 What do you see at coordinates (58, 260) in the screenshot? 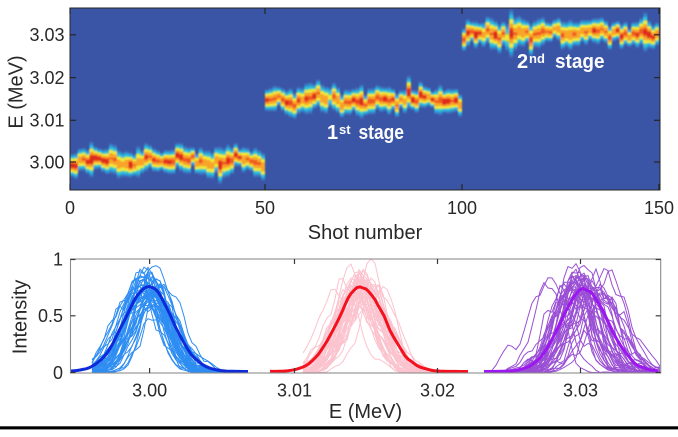
I see `svg-text: 1` at bounding box center [58, 260].